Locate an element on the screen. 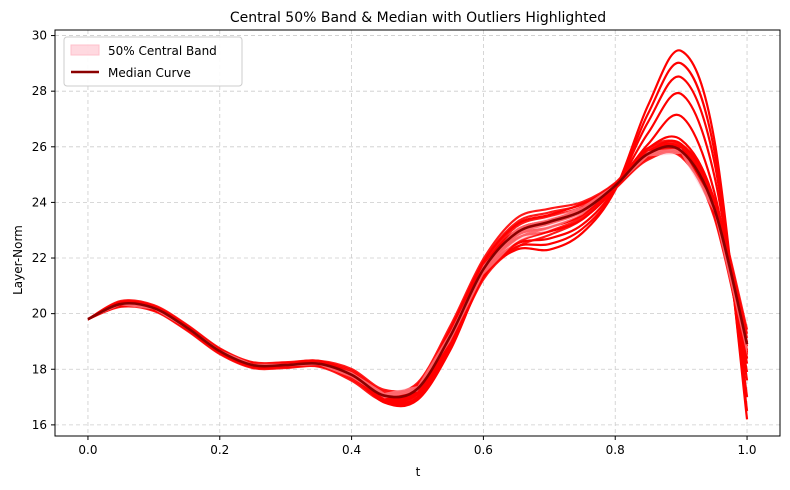  legend-band-swatch is located at coordinates (85, 50).